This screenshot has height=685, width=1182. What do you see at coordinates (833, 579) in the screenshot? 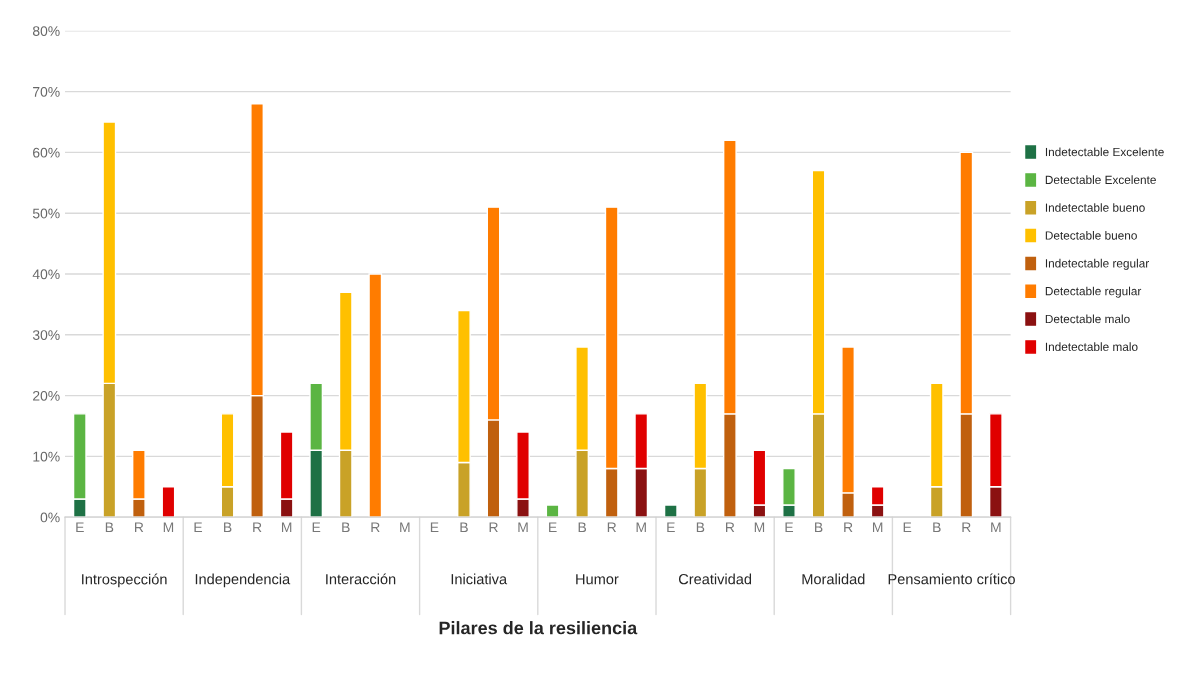
I see `text: Moralidad` at bounding box center [833, 579].